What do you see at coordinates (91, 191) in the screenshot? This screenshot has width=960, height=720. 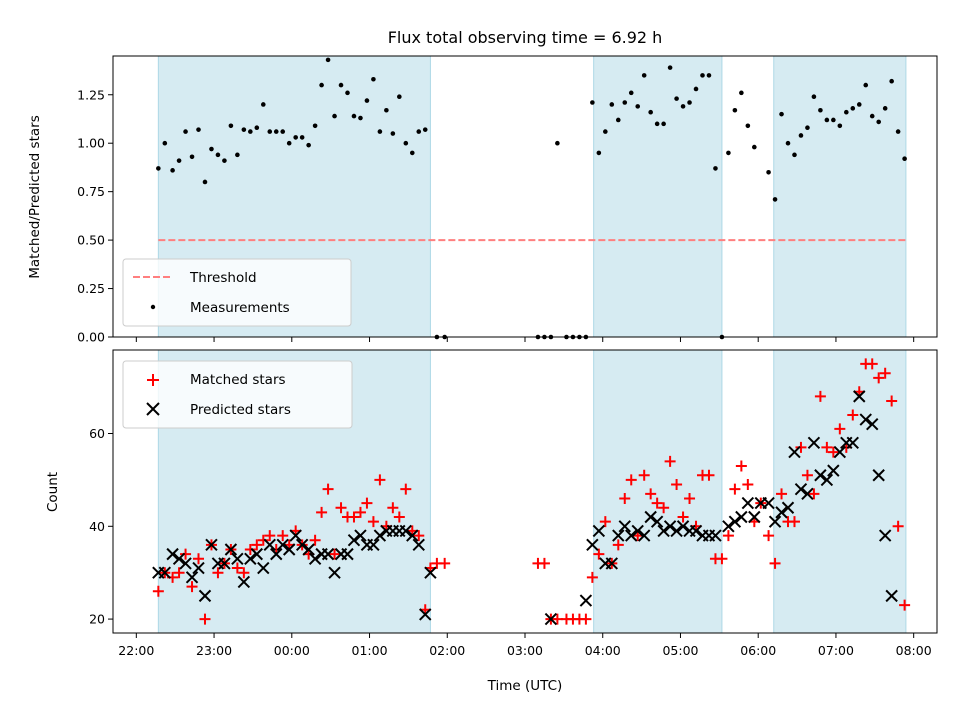 I see `y-tick-label: 0.75` at bounding box center [91, 191].